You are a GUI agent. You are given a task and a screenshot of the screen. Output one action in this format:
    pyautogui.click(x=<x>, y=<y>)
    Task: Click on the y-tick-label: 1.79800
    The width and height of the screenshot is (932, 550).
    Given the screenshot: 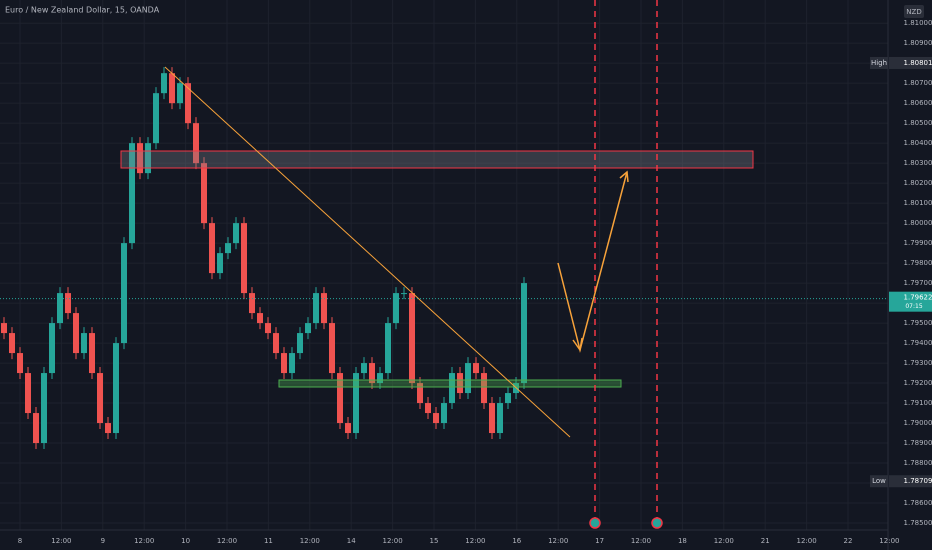 What is the action you would take?
    pyautogui.click(x=918, y=263)
    